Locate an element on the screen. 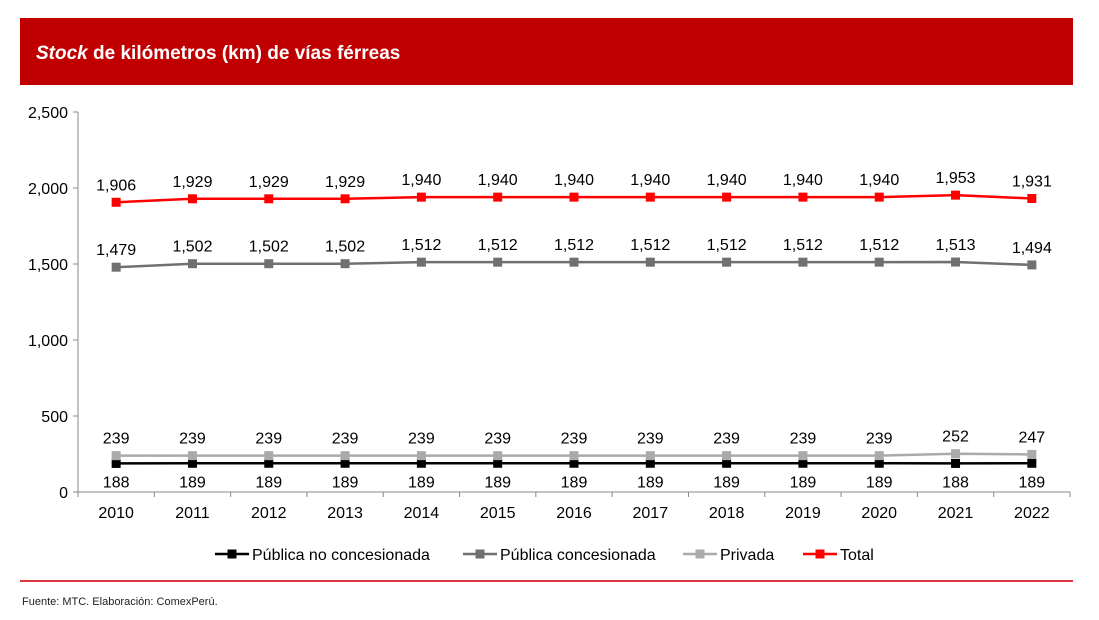  y-tick-label: 1,500 is located at coordinates (48, 265).